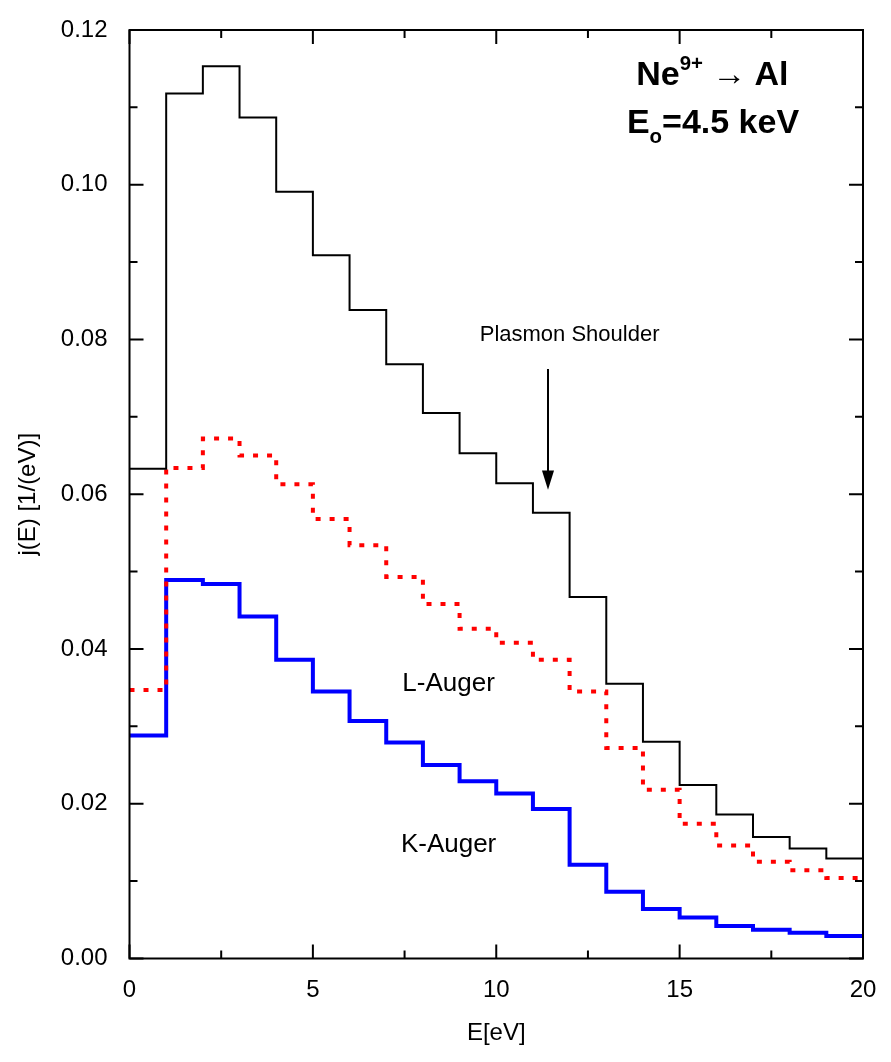  What do you see at coordinates (679, 989) in the screenshot?
I see `x-tick-label: 15` at bounding box center [679, 989].